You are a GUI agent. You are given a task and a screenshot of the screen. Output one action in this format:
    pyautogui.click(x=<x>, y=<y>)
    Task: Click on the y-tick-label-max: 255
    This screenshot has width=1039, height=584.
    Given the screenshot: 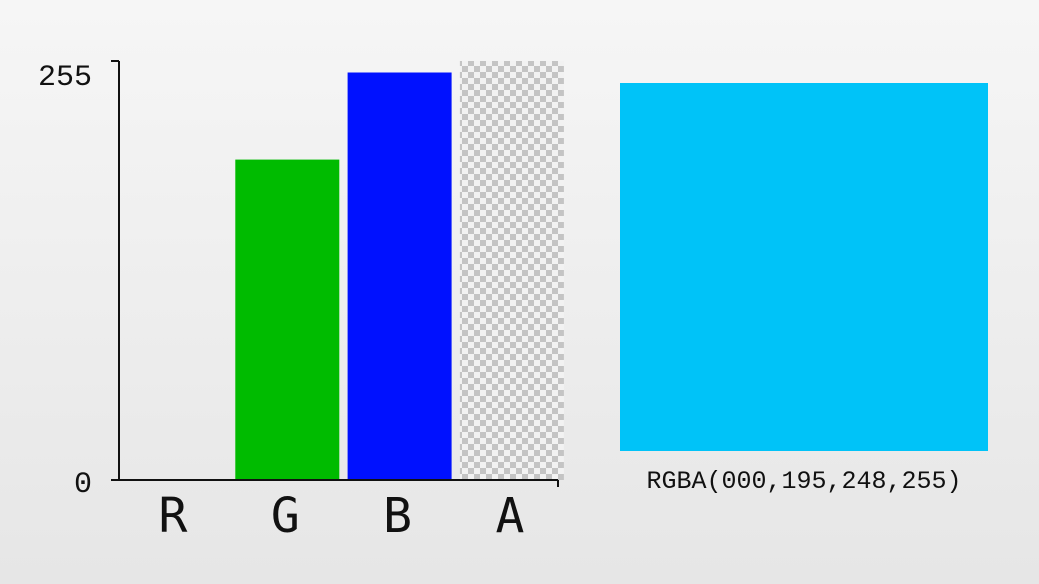 What is the action you would take?
    pyautogui.click(x=65, y=78)
    